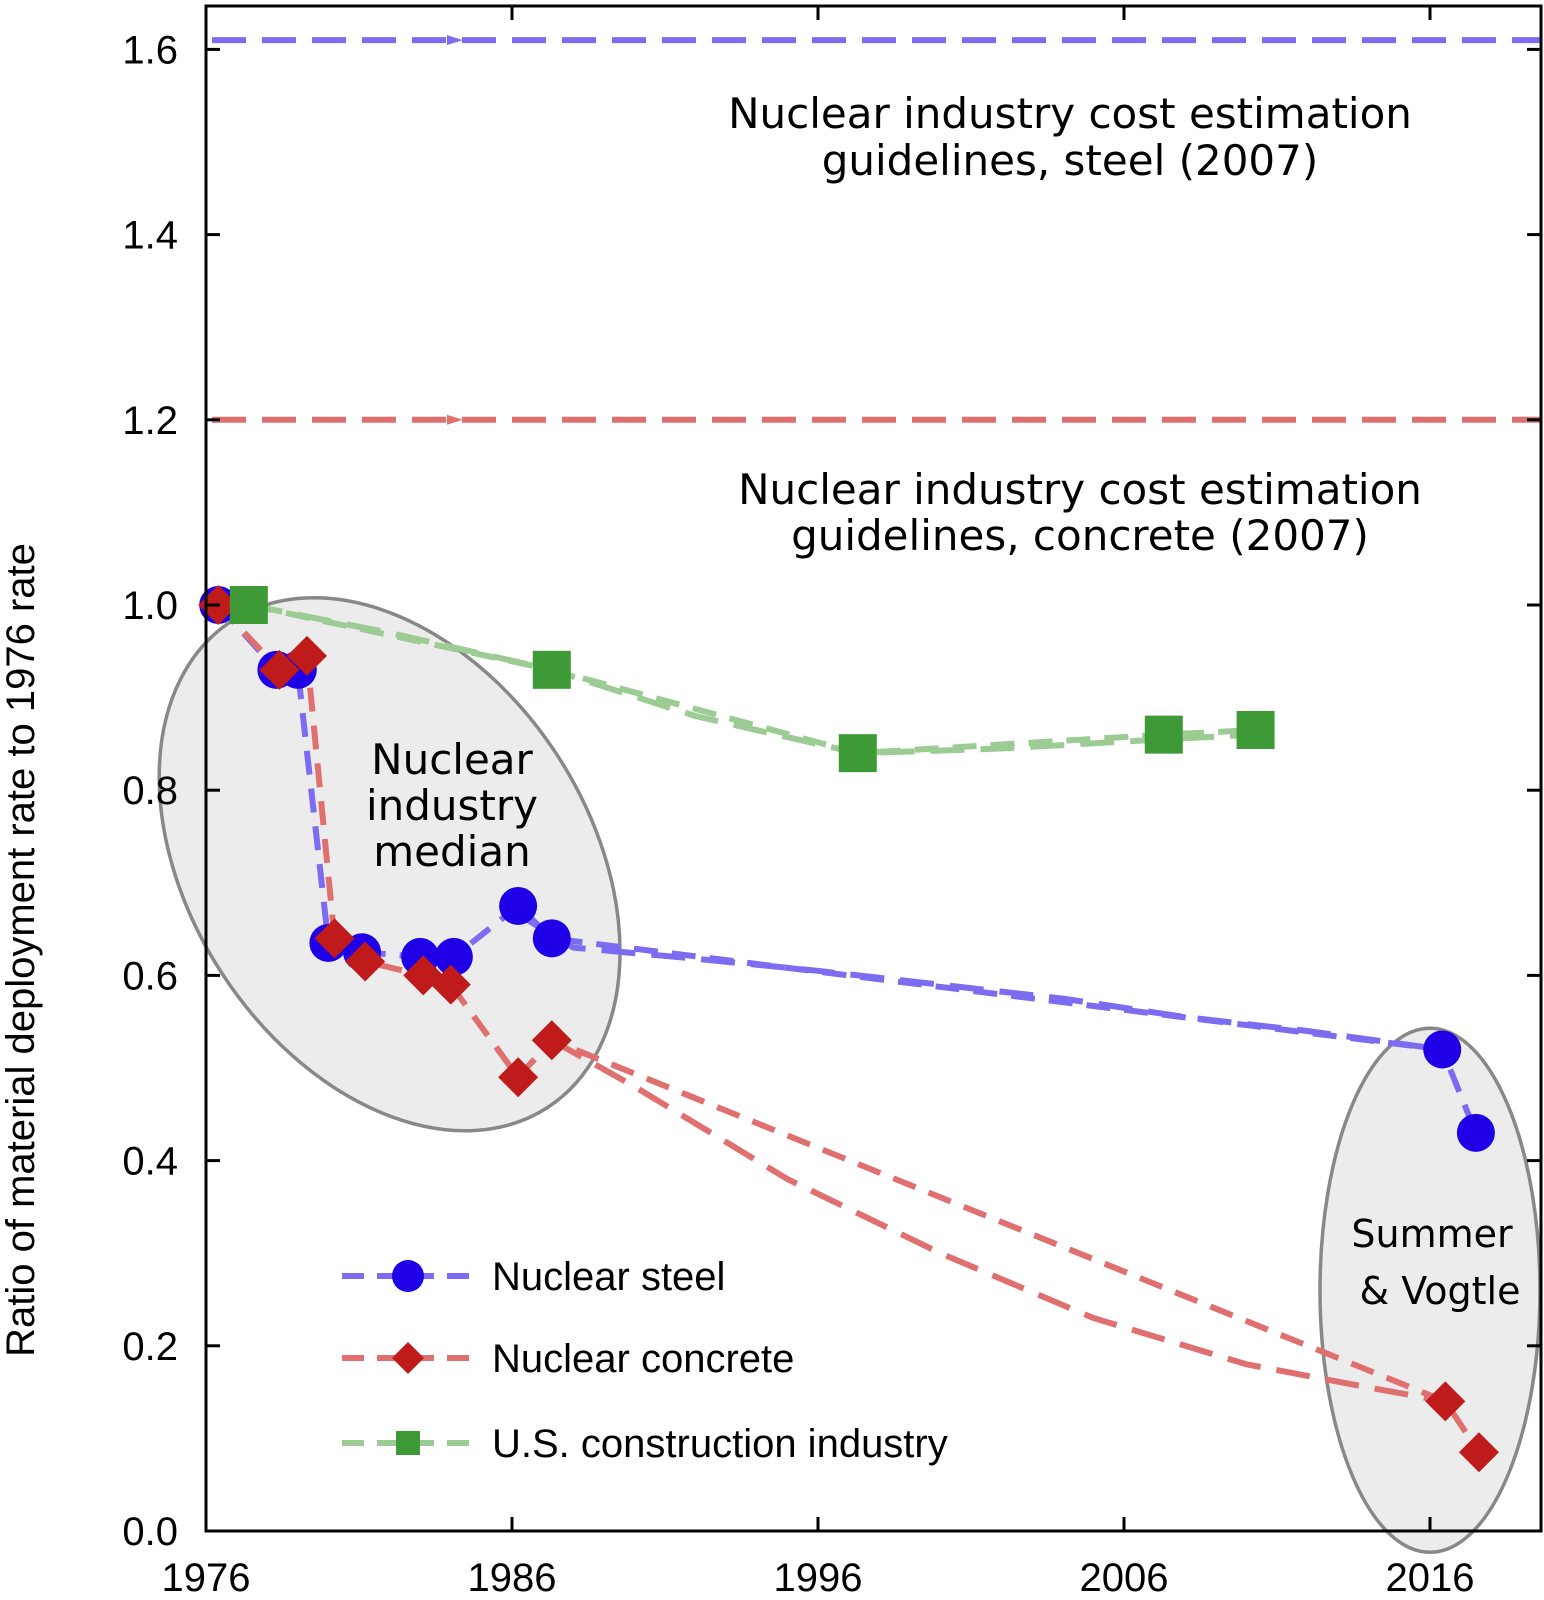 This screenshot has height=1600, width=1544. I want to click on median-label-line1: Nuclear, so click(452, 759).